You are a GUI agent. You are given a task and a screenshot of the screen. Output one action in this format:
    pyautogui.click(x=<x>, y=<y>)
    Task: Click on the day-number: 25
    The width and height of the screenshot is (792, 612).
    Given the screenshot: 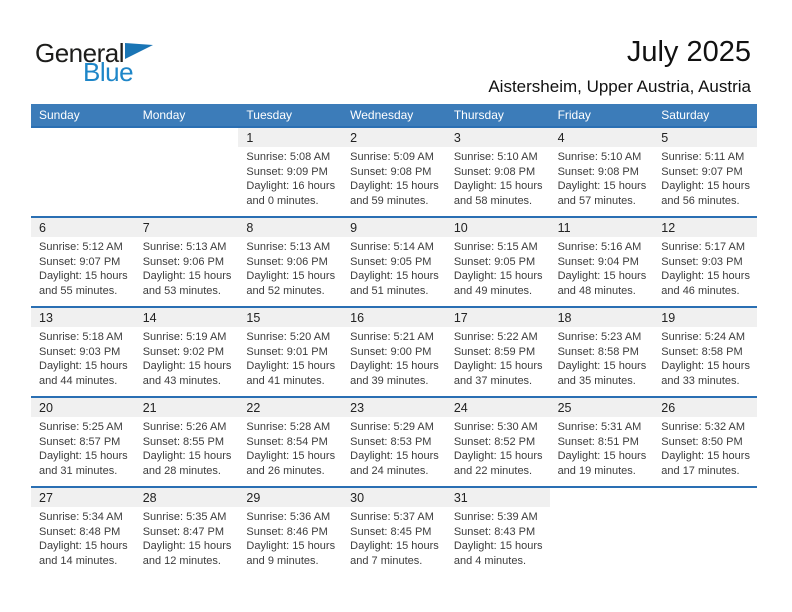 What is the action you would take?
    pyautogui.click(x=601, y=407)
    